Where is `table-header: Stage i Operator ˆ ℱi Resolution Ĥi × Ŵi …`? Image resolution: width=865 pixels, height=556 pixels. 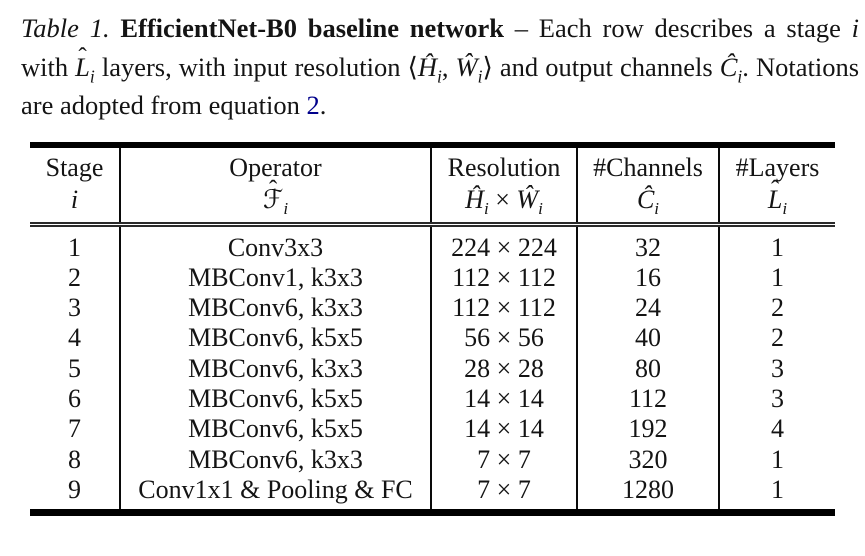 table-header: Stage i Operator ˆ ℱi Resolution Ĥi × Ŵi … is located at coordinates (432, 185).